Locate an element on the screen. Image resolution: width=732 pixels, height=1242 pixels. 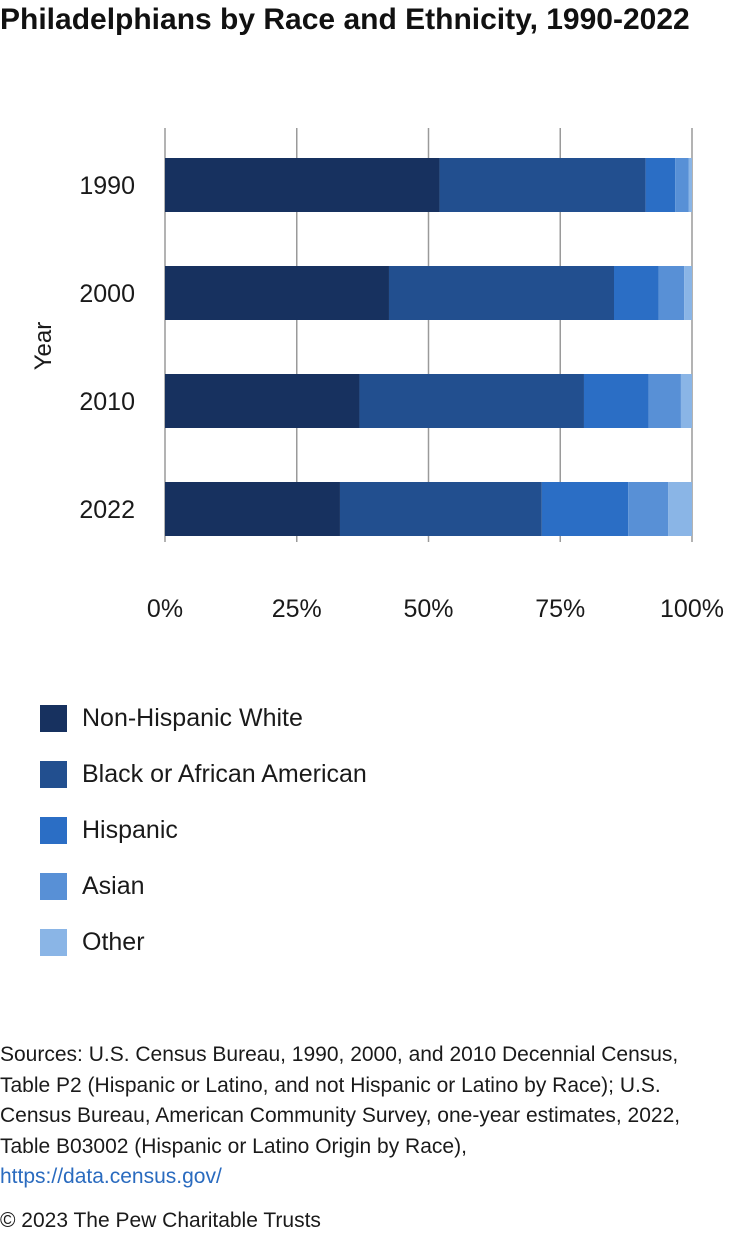
legend-item: Non-Hispanic White is located at coordinates (203, 718).